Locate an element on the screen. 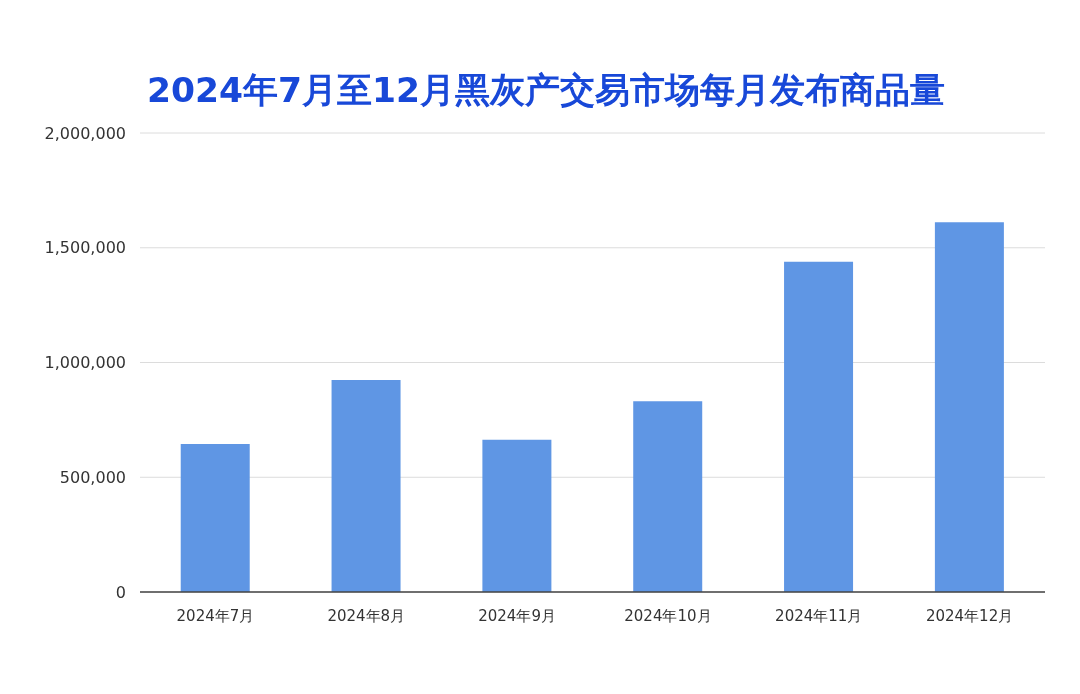  y-tick-label: 0 is located at coordinates (120, 592).